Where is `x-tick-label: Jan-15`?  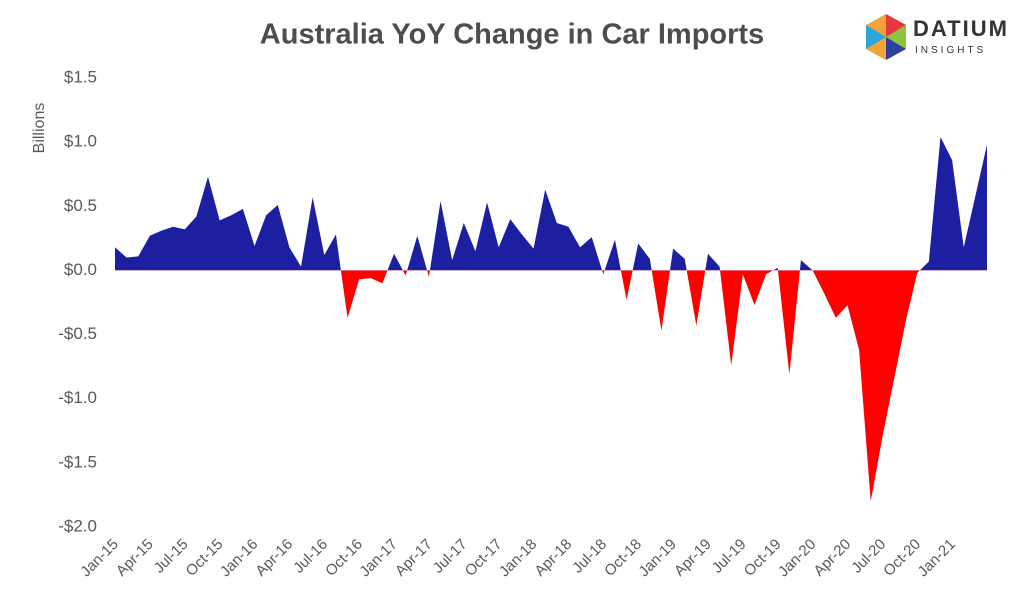 x-tick-label: Jan-15 is located at coordinates (99, 558).